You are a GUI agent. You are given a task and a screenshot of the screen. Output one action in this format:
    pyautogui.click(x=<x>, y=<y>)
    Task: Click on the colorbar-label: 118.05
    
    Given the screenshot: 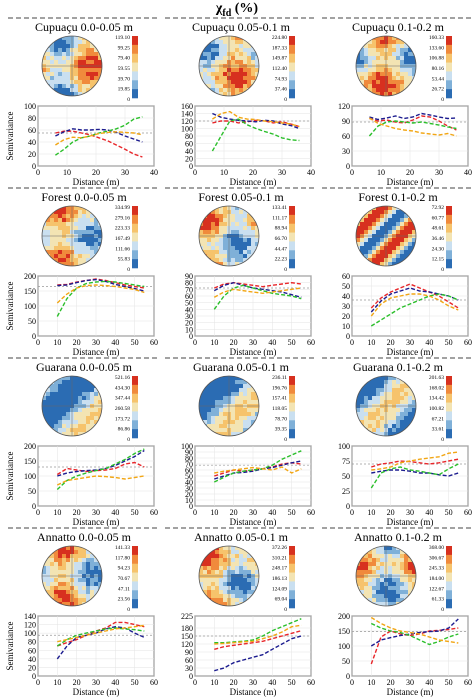 What is the action you would take?
    pyautogui.click(x=279, y=409)
    